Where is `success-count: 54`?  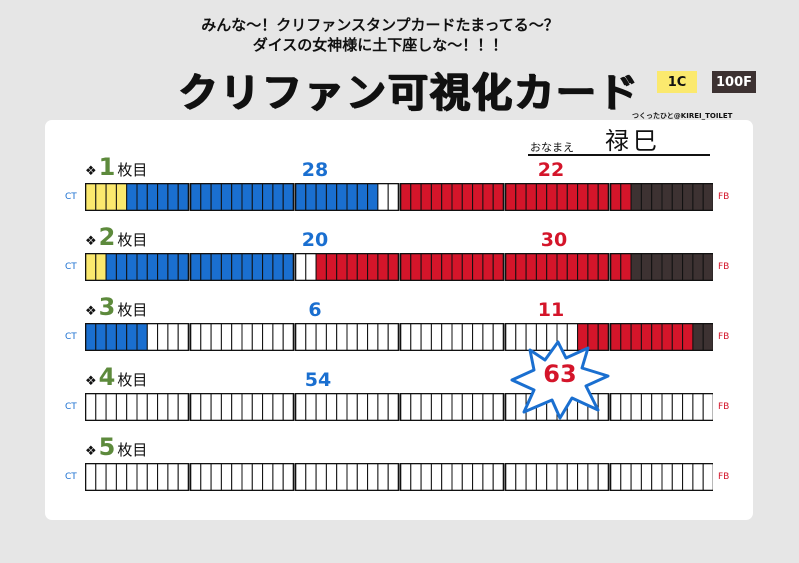 success-count: 54 is located at coordinates (318, 380).